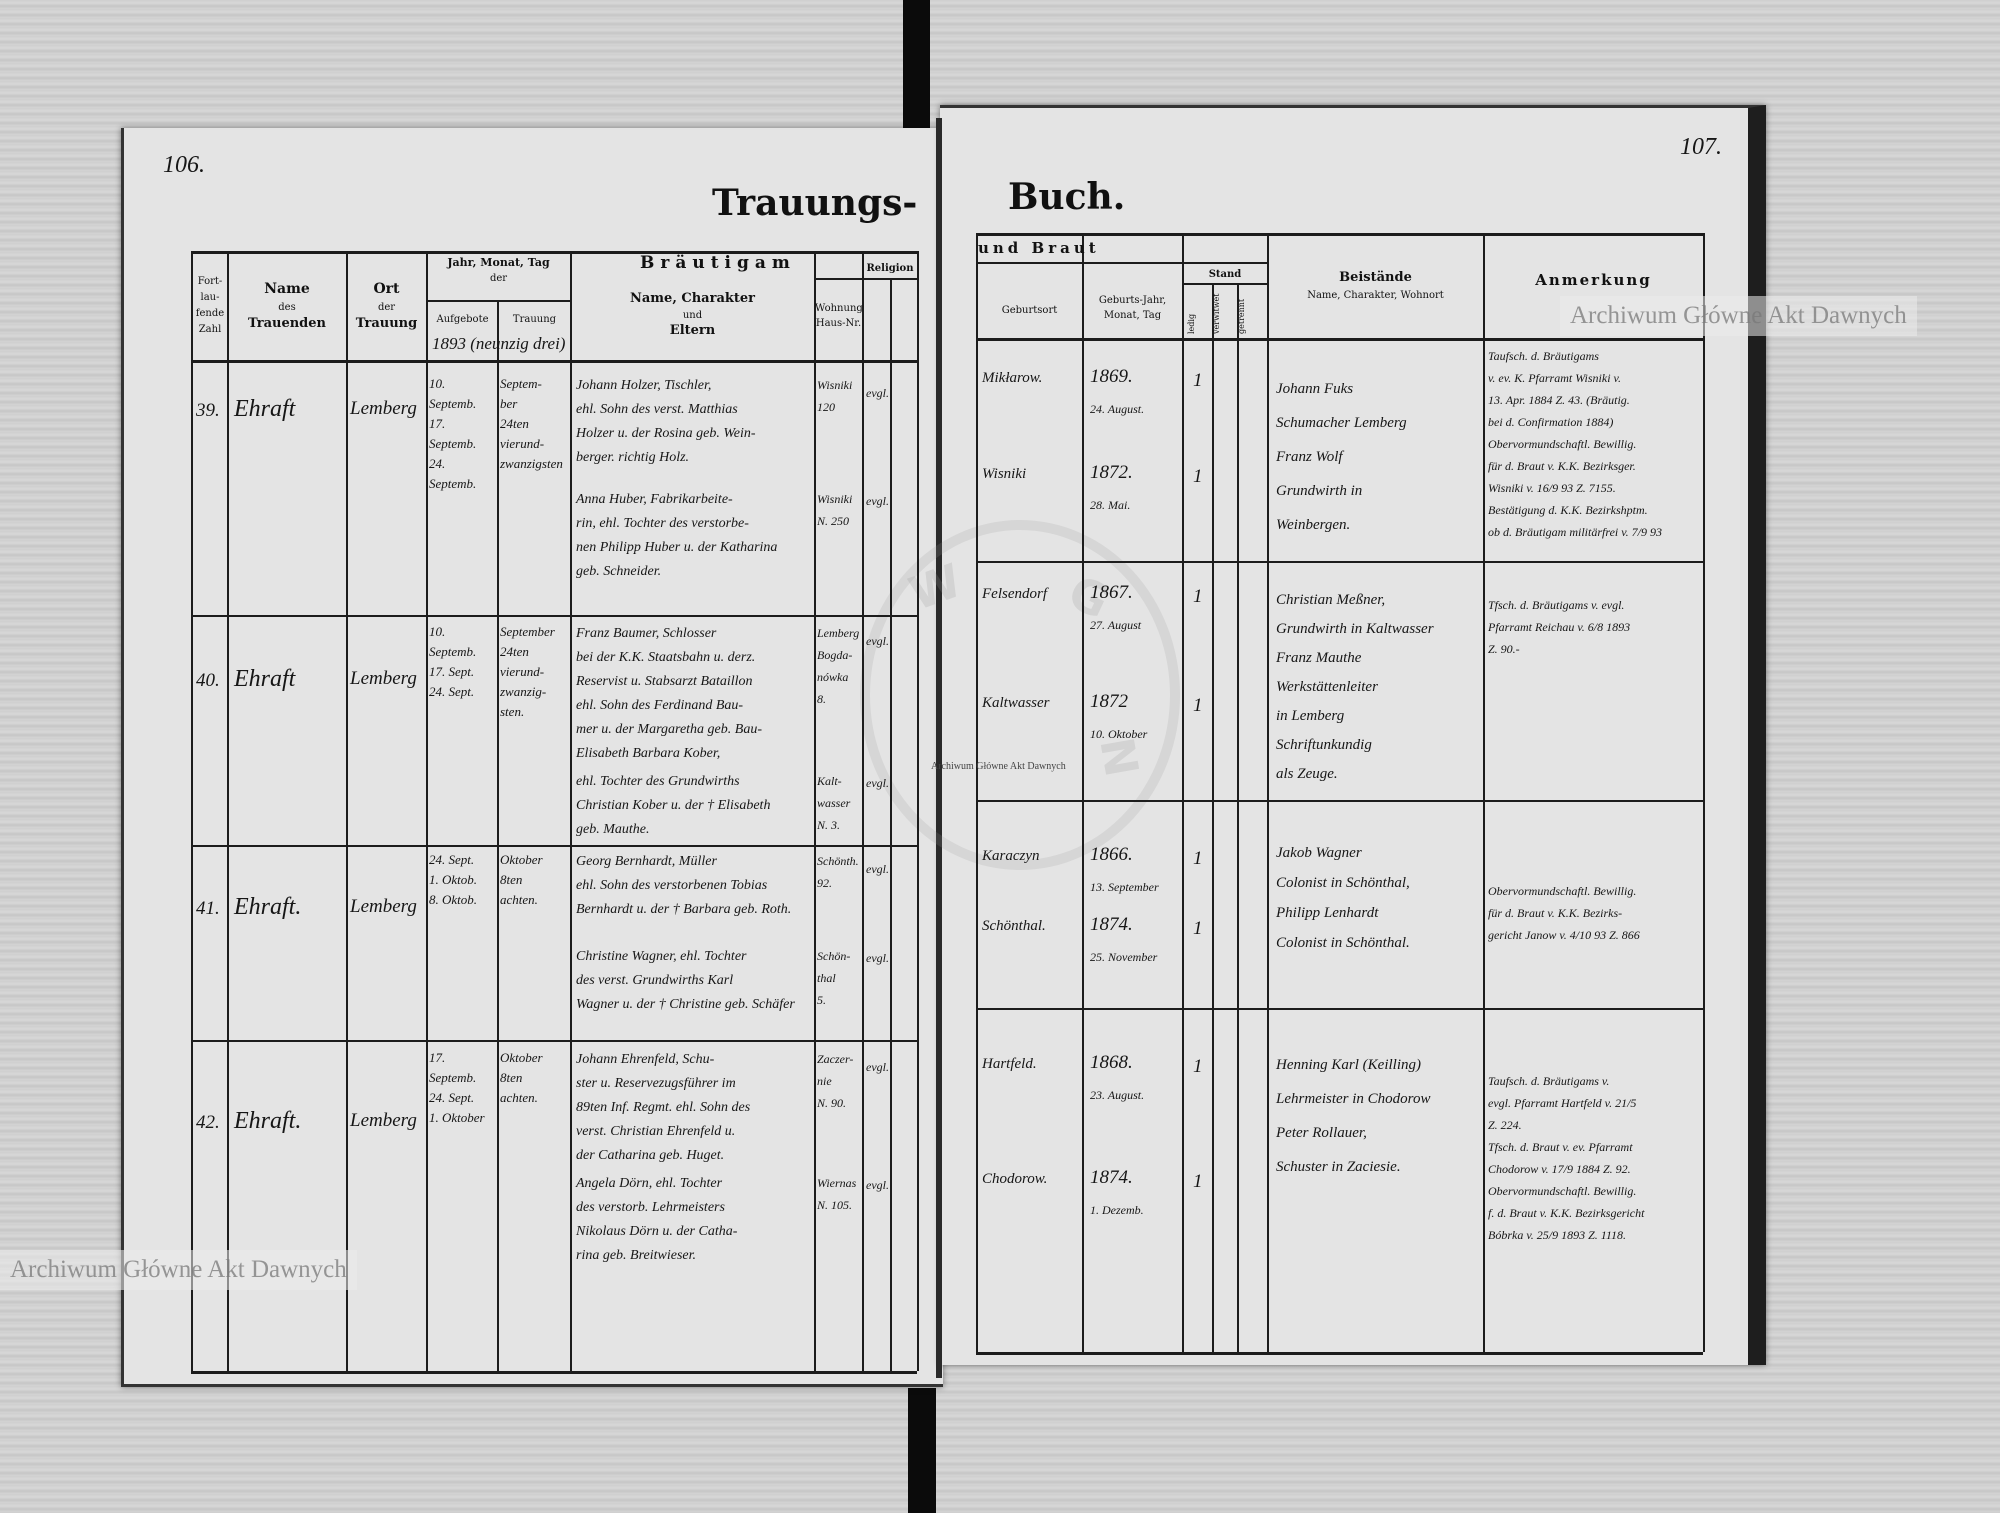  What do you see at coordinates (1015, 1179) in the screenshot?
I see `bride-birthplace: Chodorow.` at bounding box center [1015, 1179].